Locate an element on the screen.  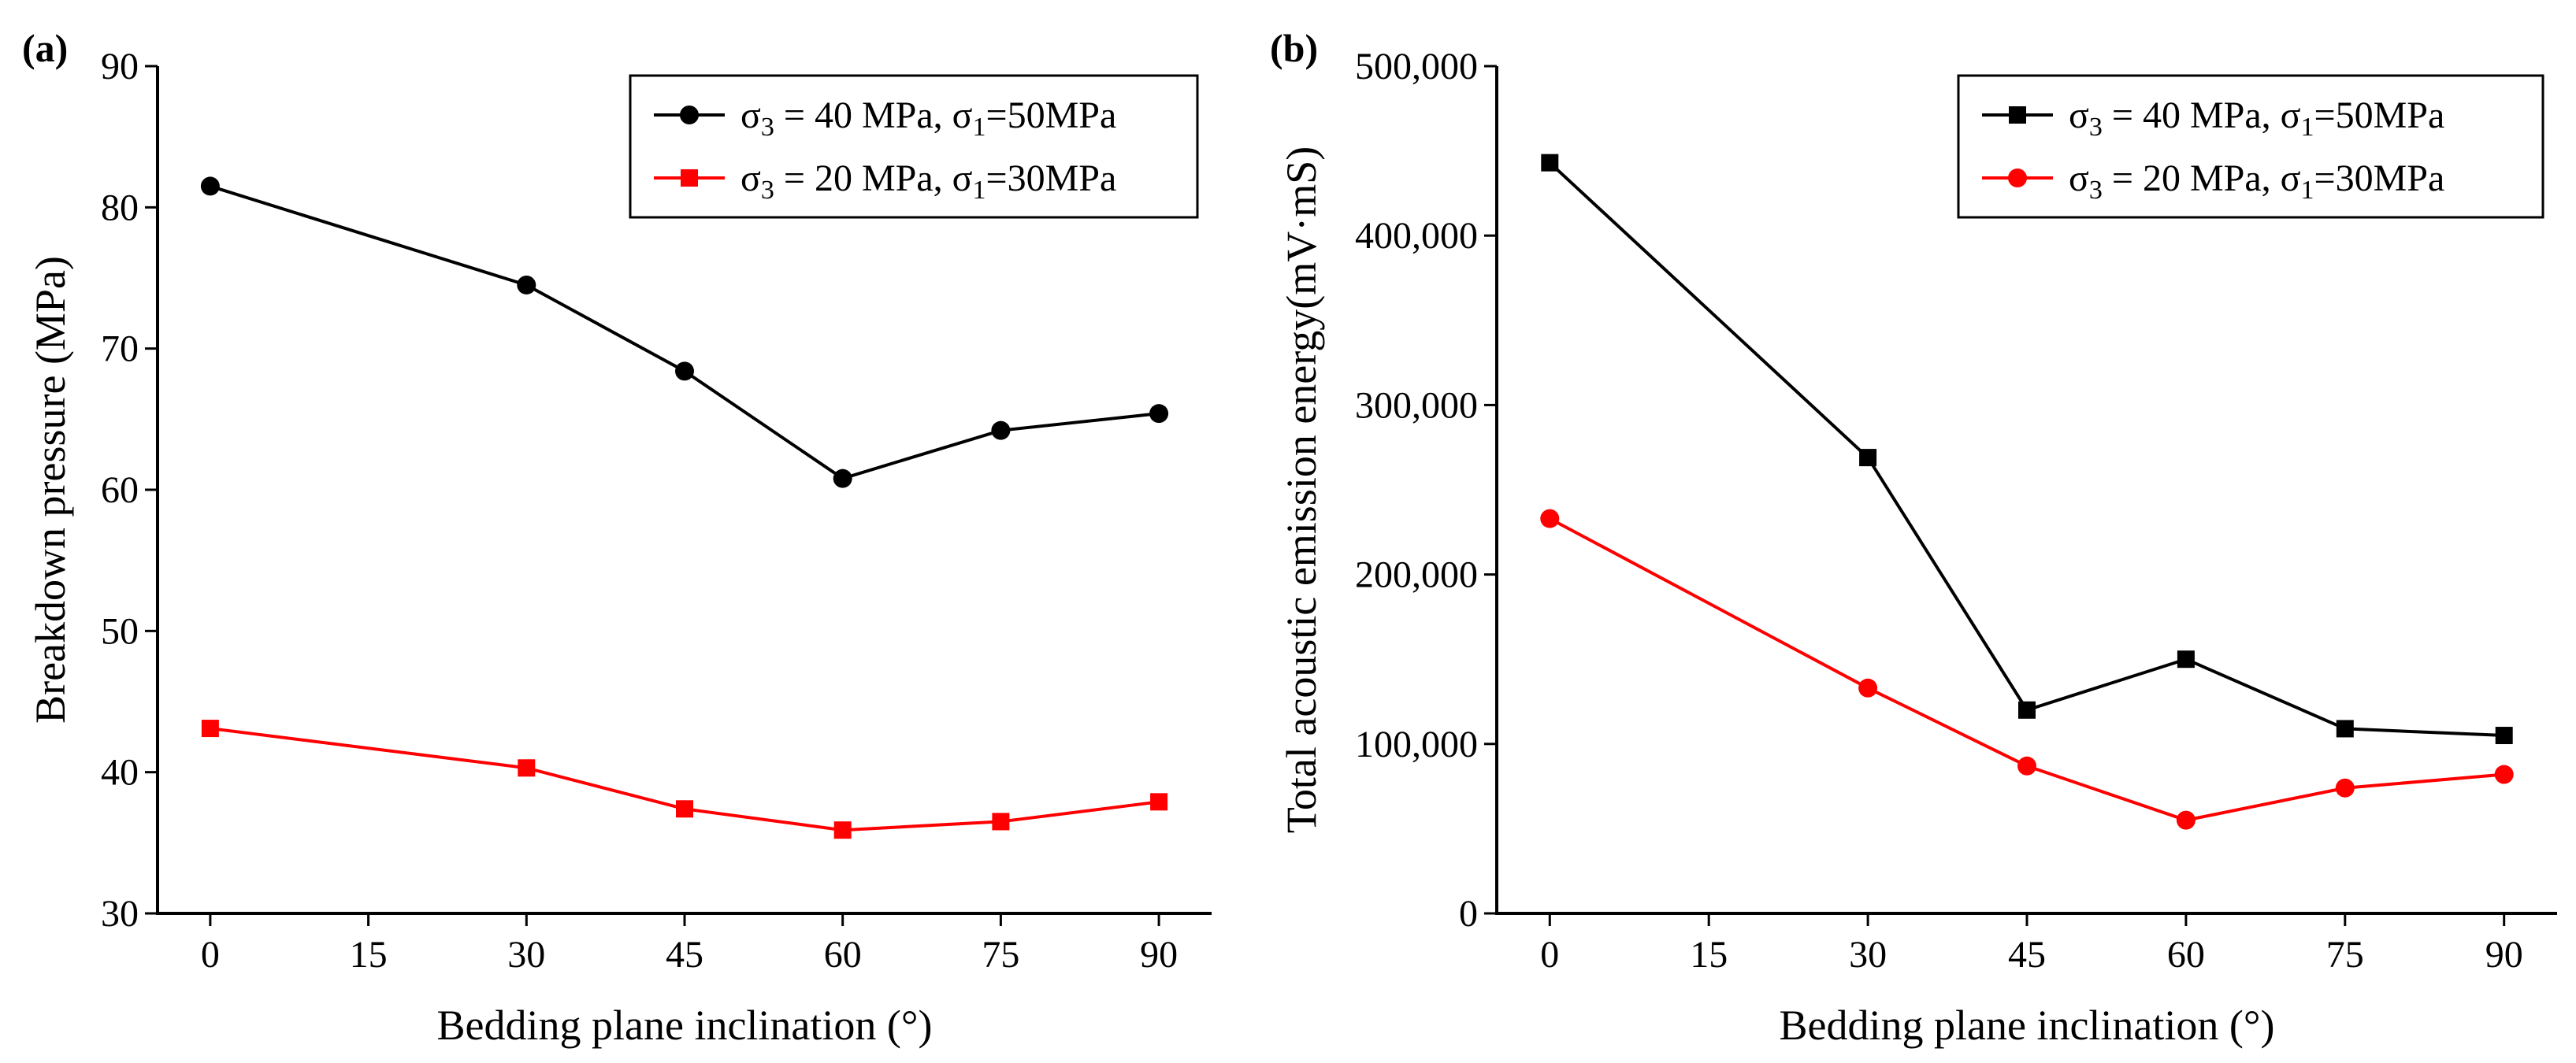
y-tick-label: 60 is located at coordinates (120, 490).